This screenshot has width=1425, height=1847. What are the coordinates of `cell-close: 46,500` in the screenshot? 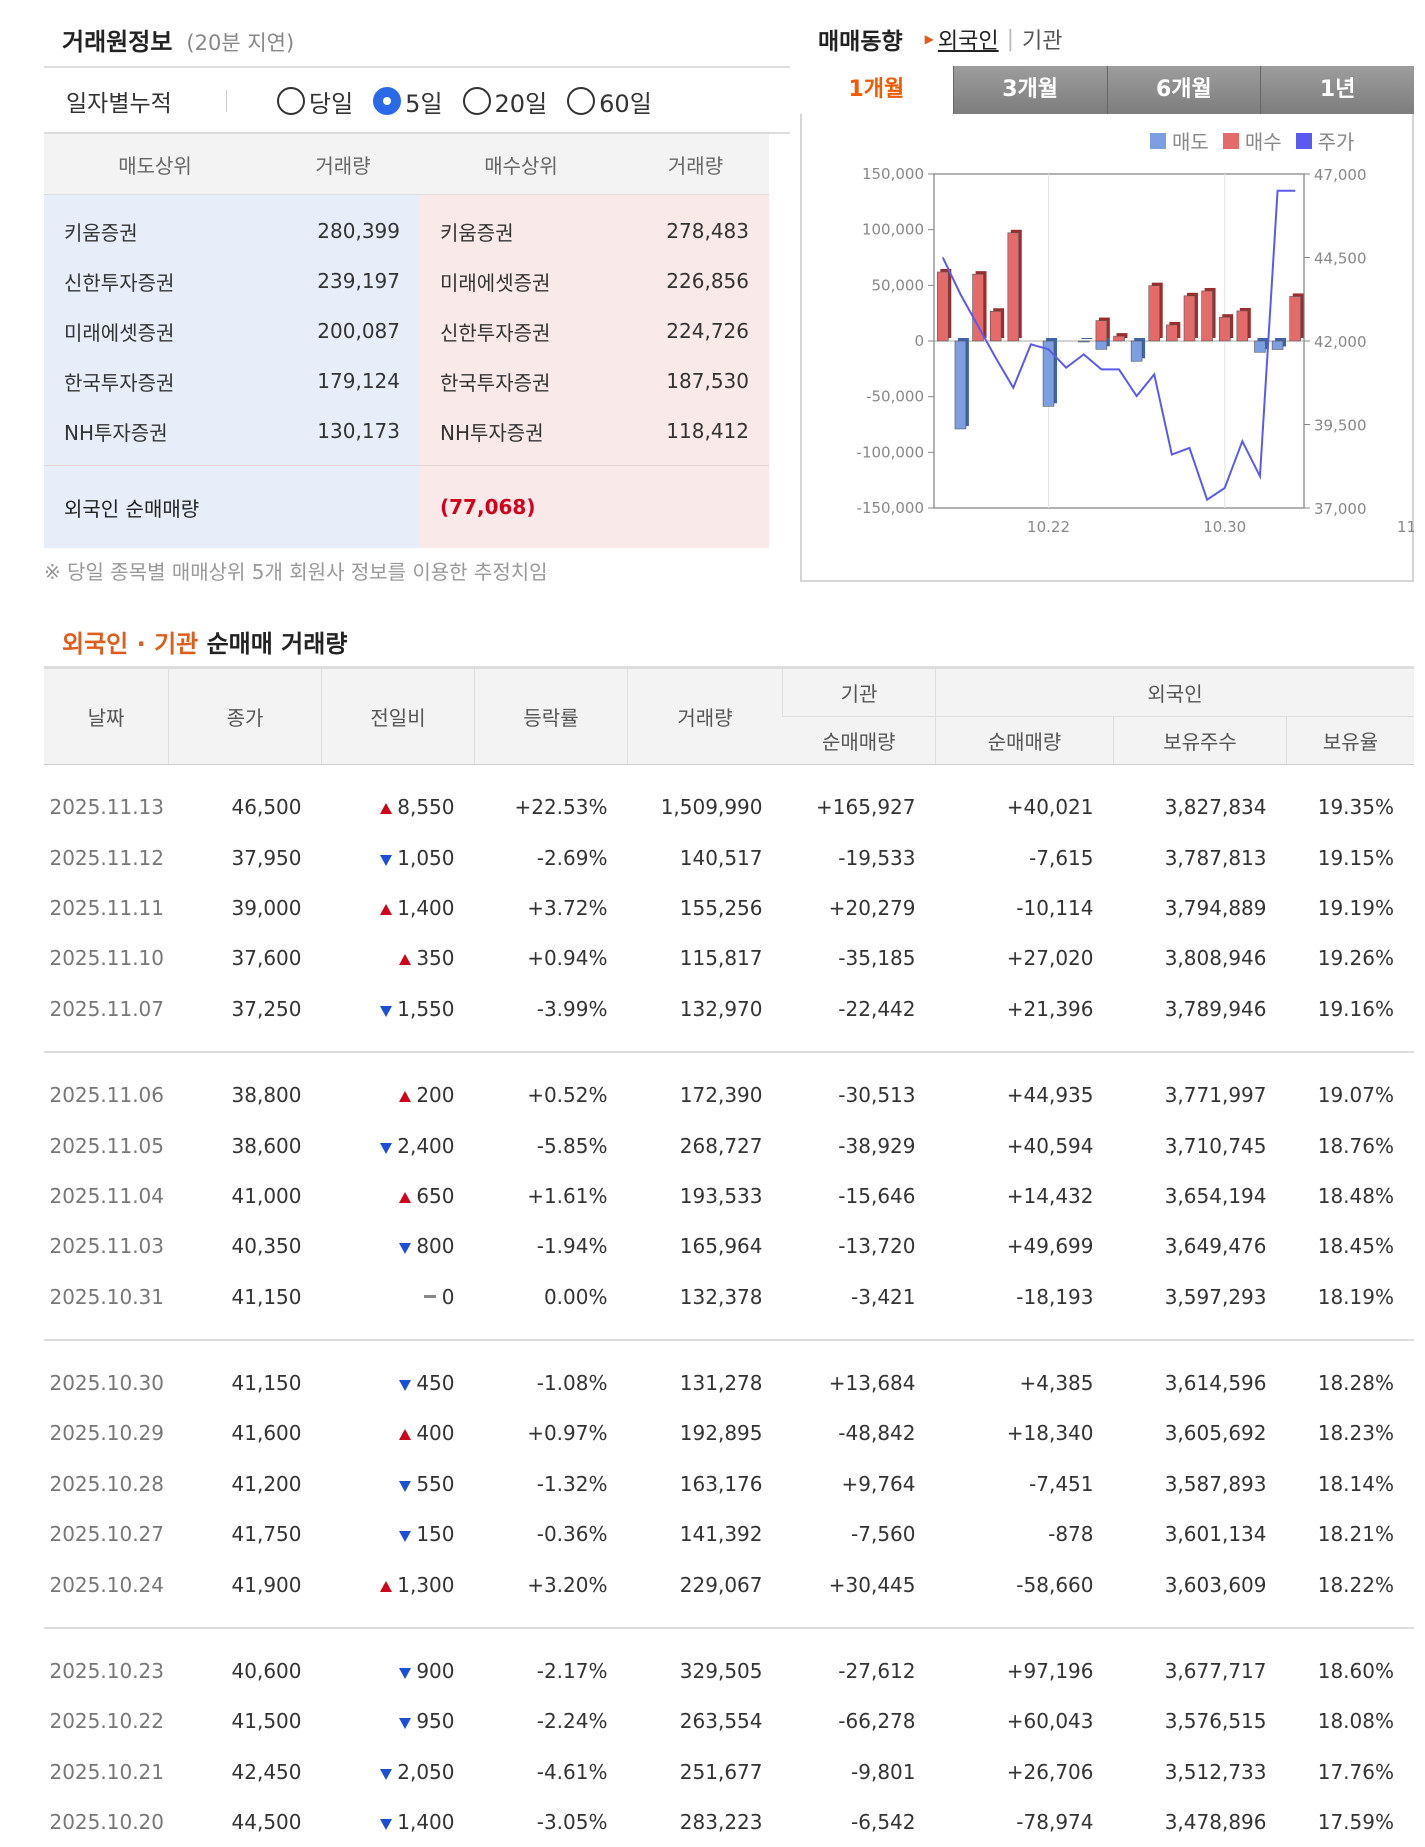 It's located at (266, 807).